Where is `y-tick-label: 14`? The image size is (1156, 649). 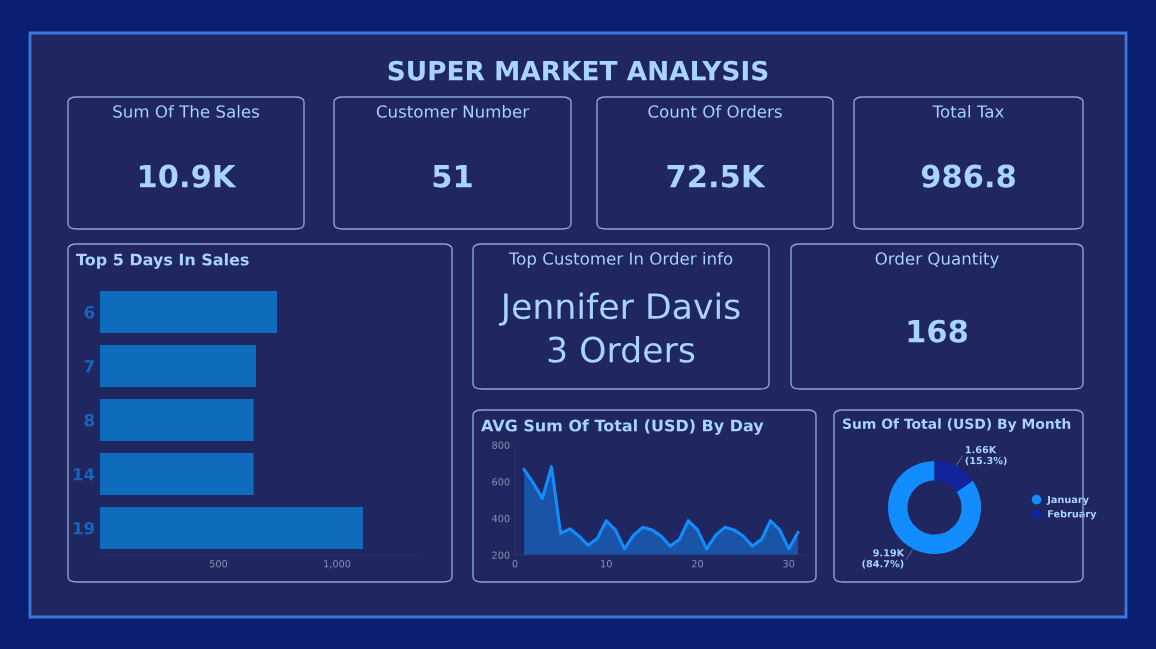
y-tick-label: 14 is located at coordinates (84, 474).